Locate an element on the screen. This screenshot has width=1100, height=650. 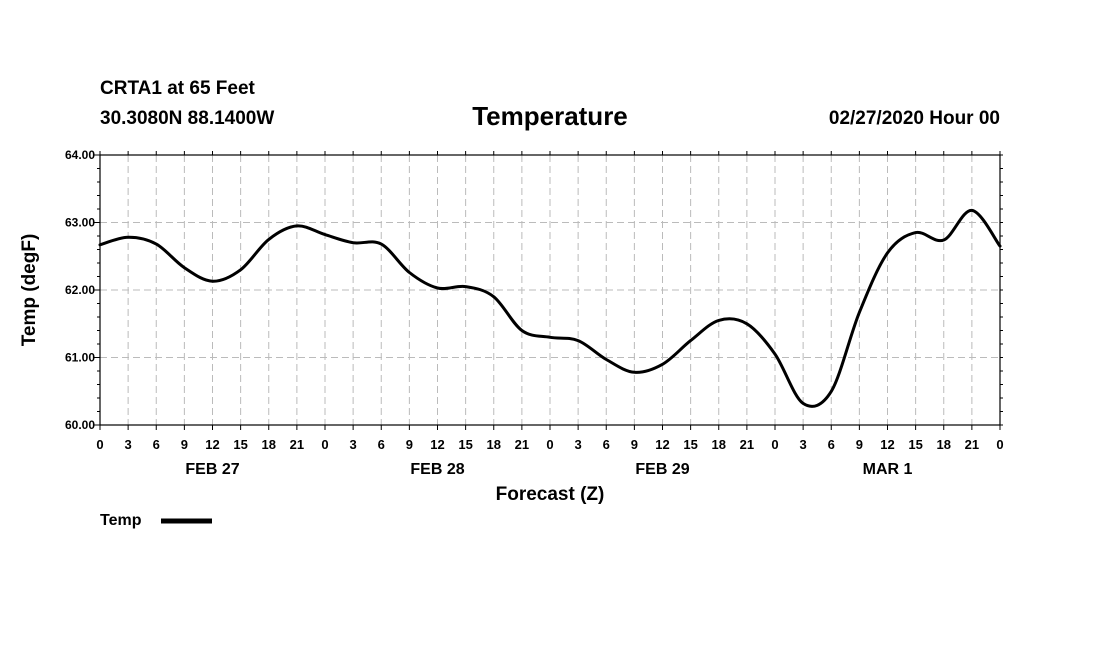
day-labels: FEB 27 FEB 28 FEB 29 MAR 1 is located at coordinates (548, 469).